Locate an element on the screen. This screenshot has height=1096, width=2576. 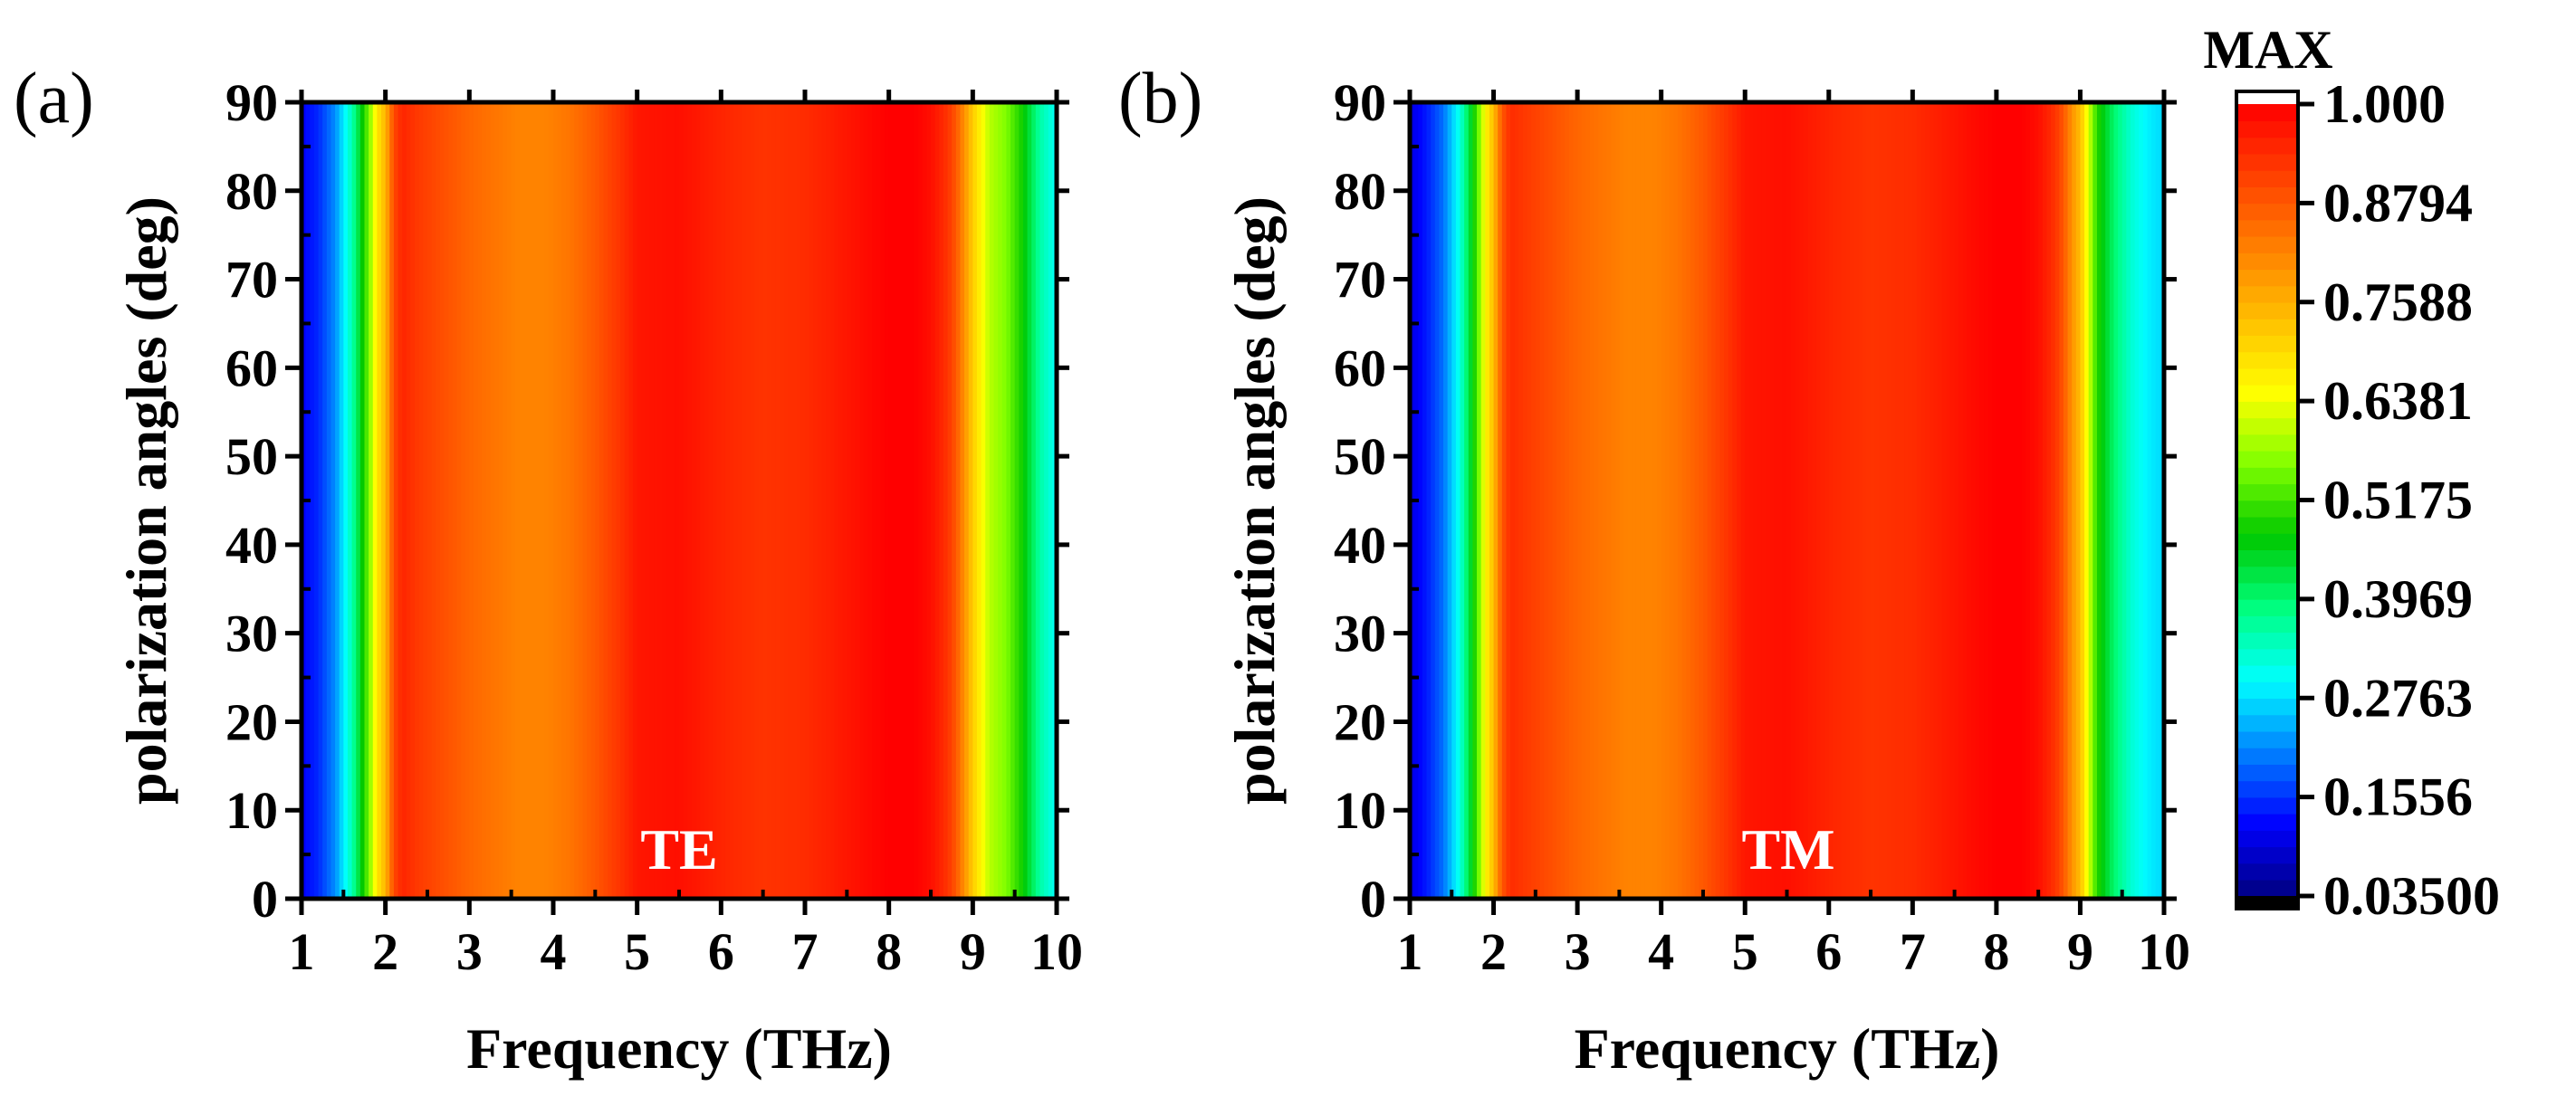
y-tick-label: 30 is located at coordinates (251, 634).